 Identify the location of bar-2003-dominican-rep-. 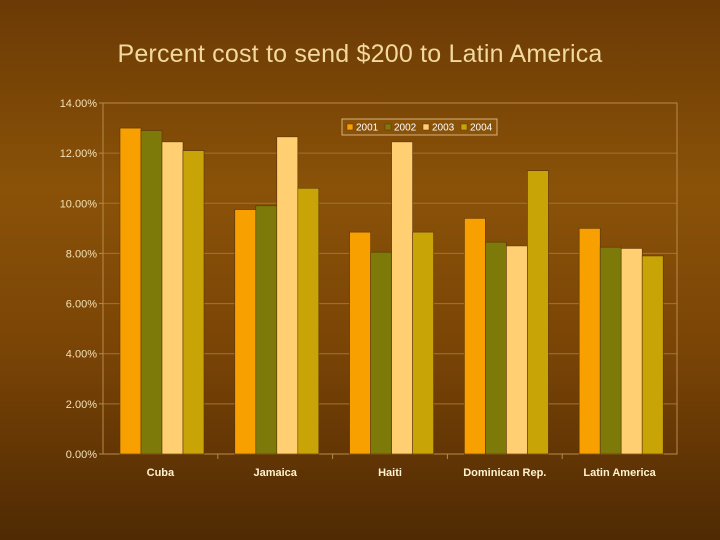
(517, 350).